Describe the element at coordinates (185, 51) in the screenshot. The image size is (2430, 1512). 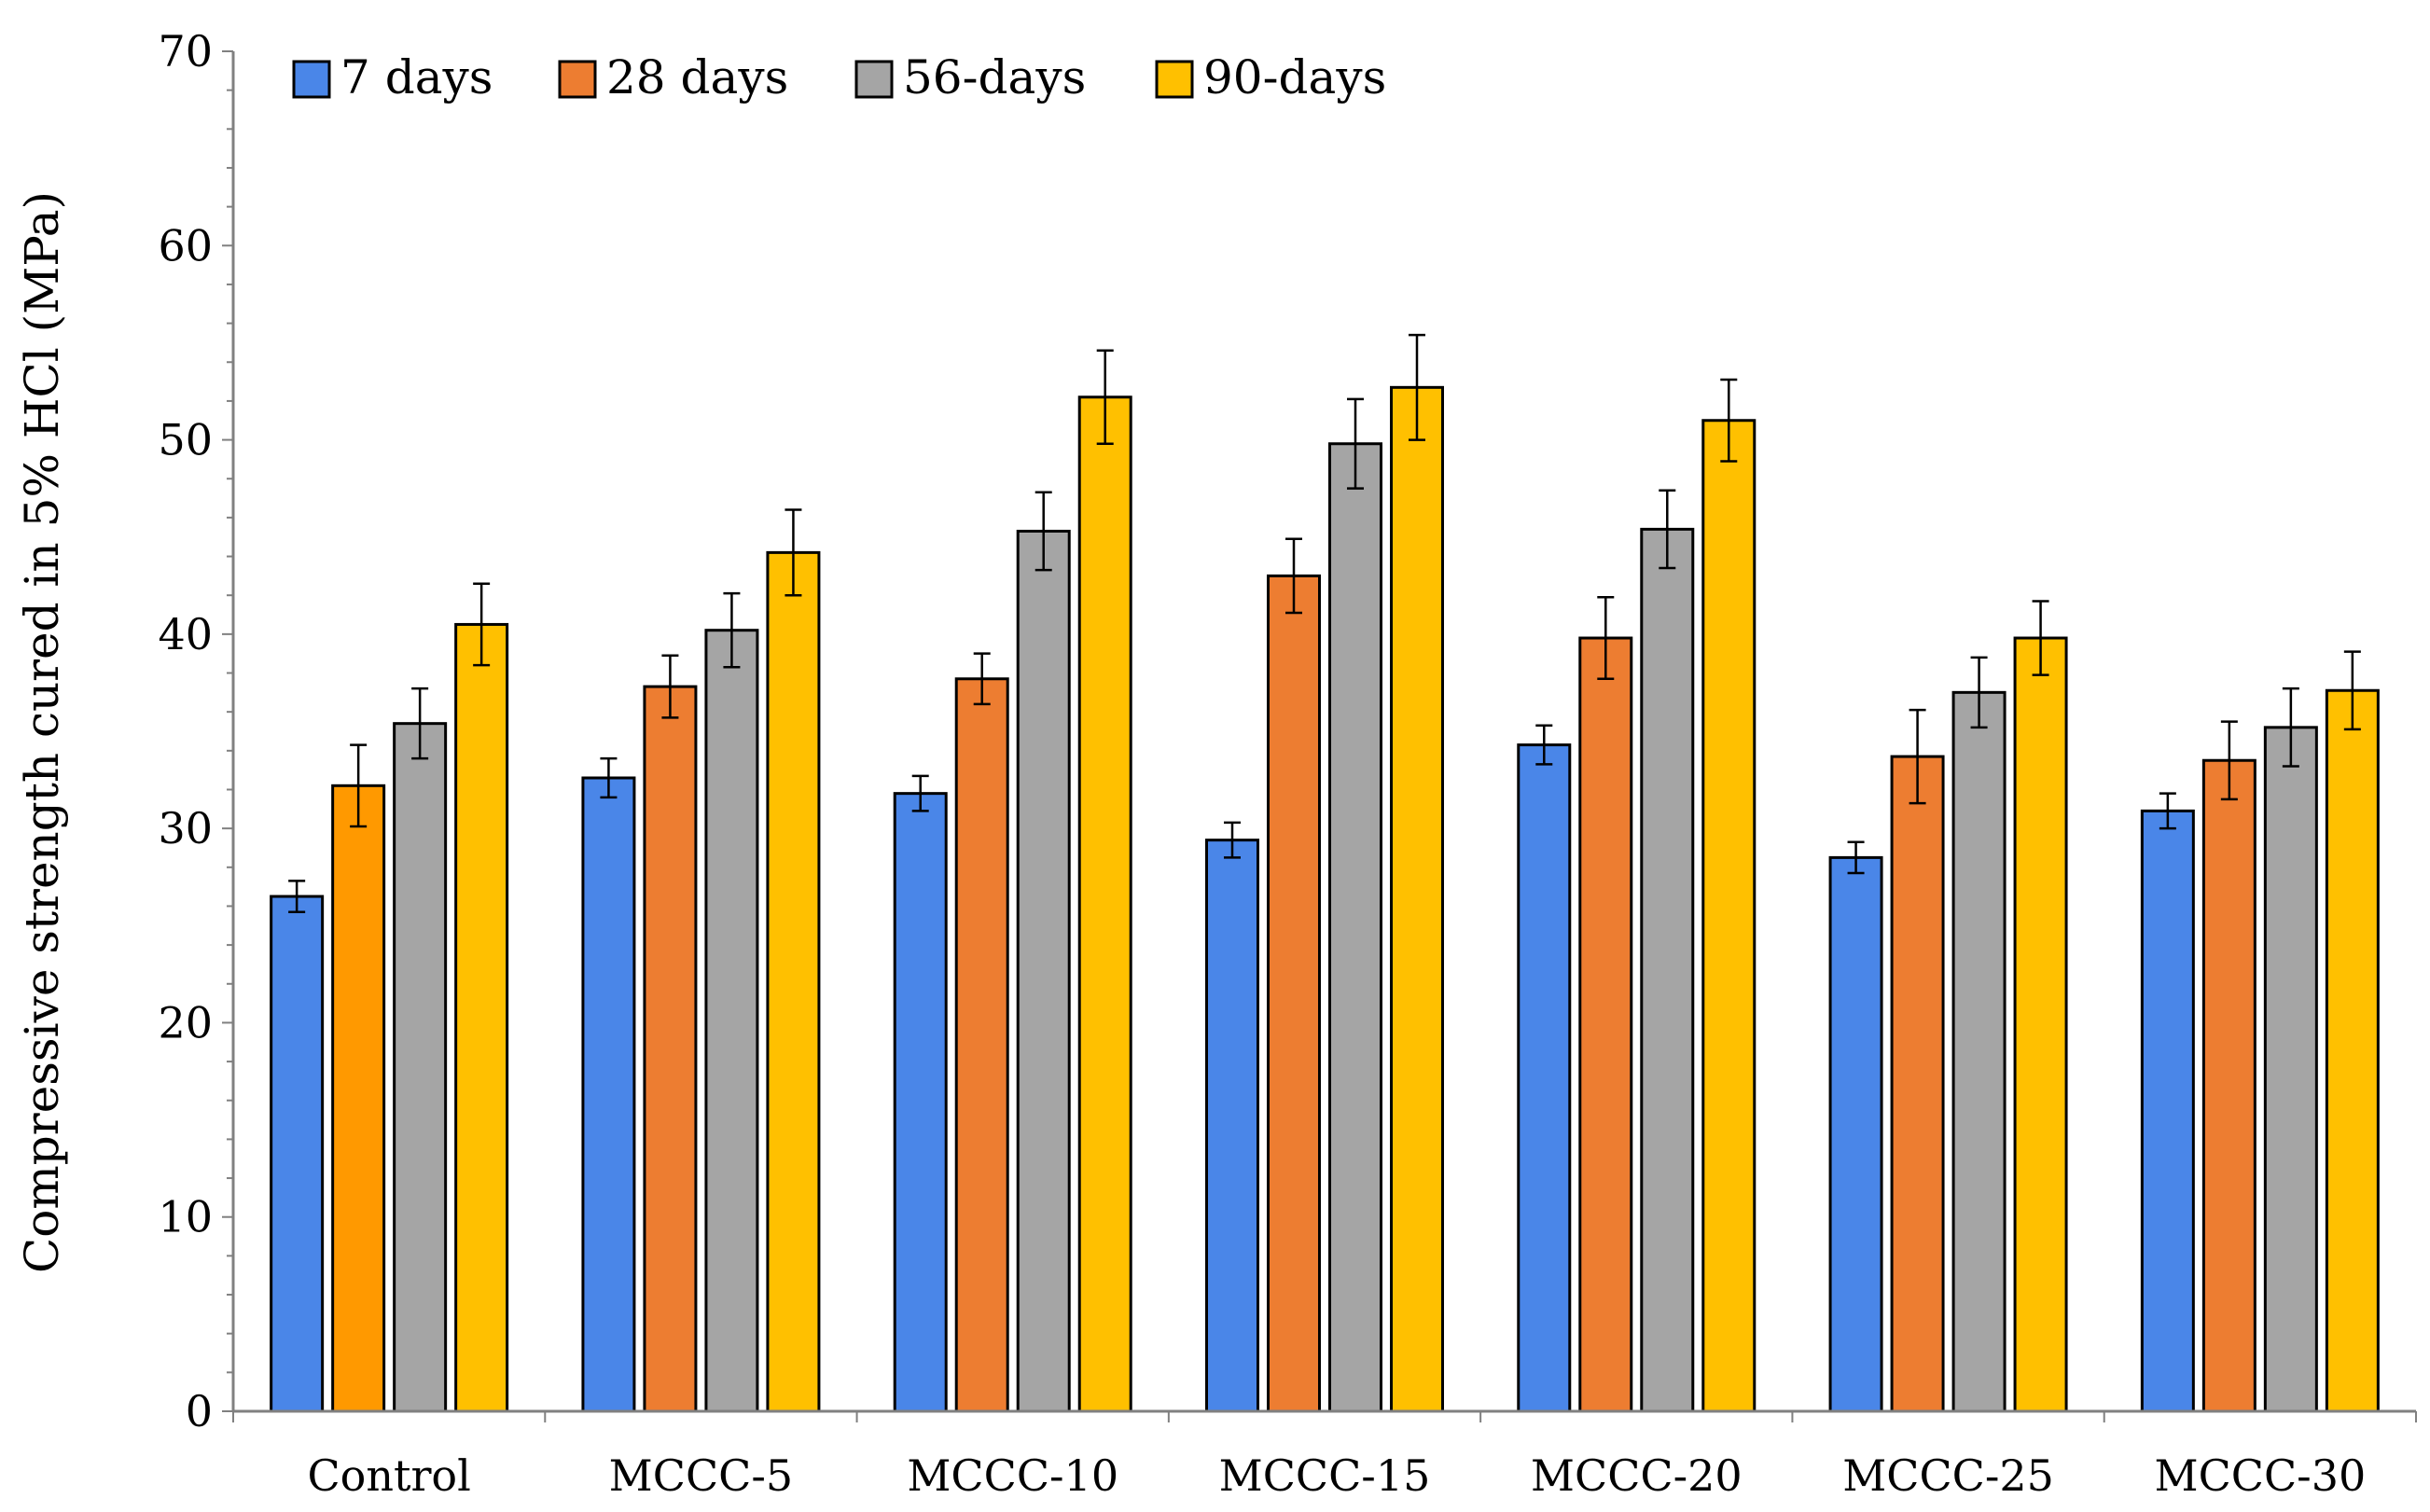
I see `y-tick-label: 70` at that location.